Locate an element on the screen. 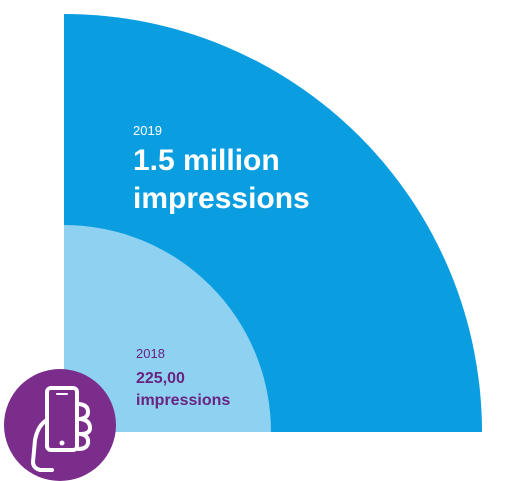 This screenshot has height=481, width=509. value-label-2019-line1: 1.5 million is located at coordinates (206, 160).